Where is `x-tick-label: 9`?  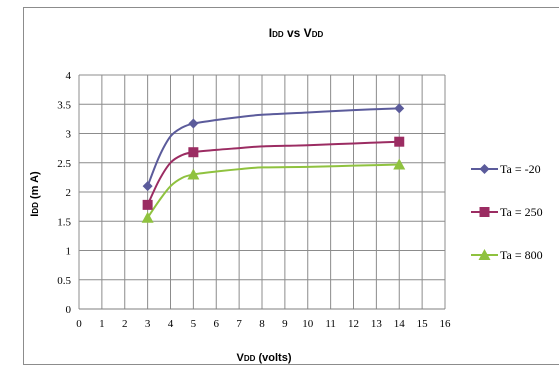 x-tick-label: 9 is located at coordinates (285, 324).